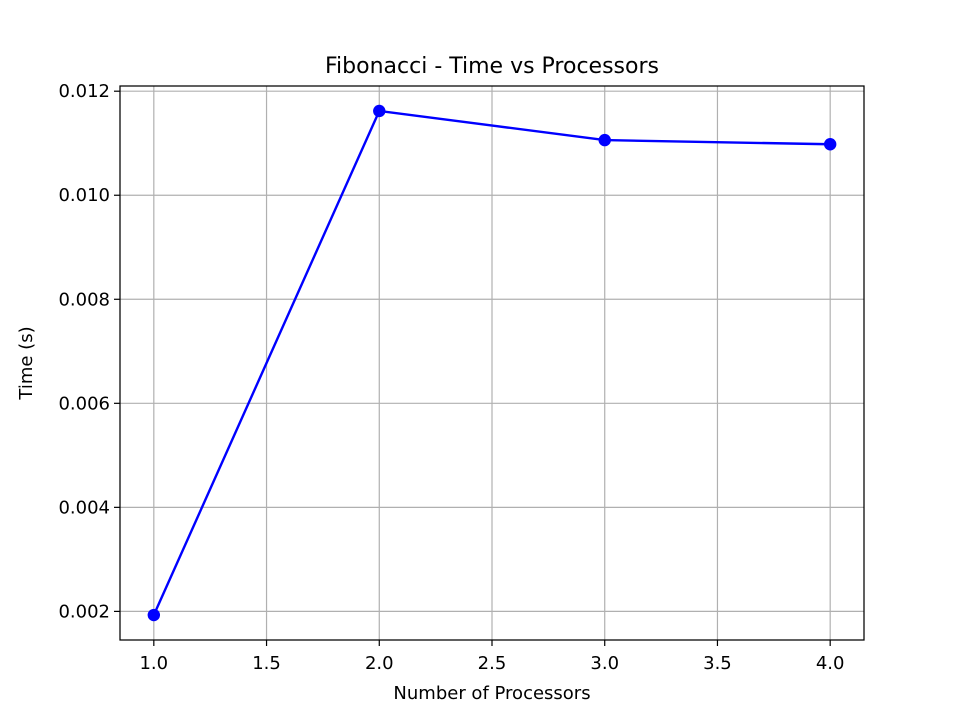 The height and width of the screenshot is (720, 960). I want to click on y-tick-label: 0.006, so click(84, 403).